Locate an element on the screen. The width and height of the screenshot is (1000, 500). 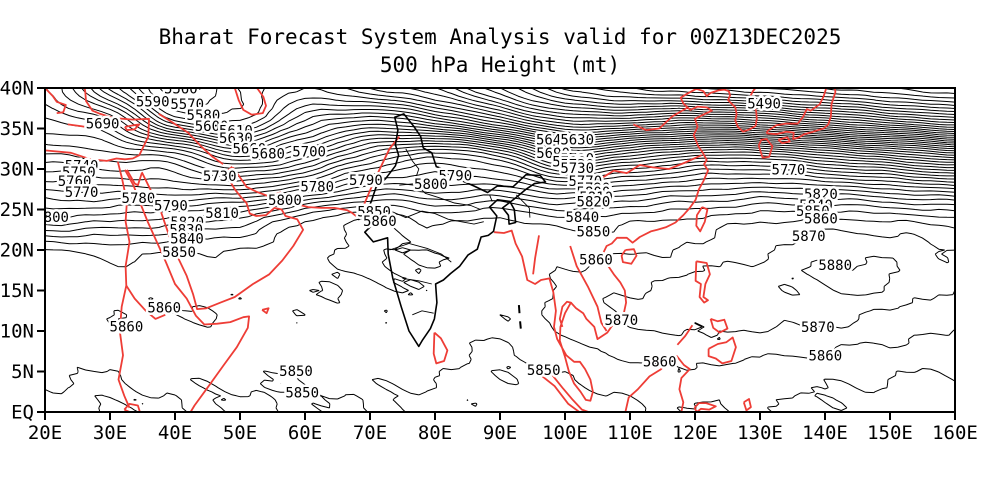
lon-tick-label: 100E is located at coordinates (565, 433).